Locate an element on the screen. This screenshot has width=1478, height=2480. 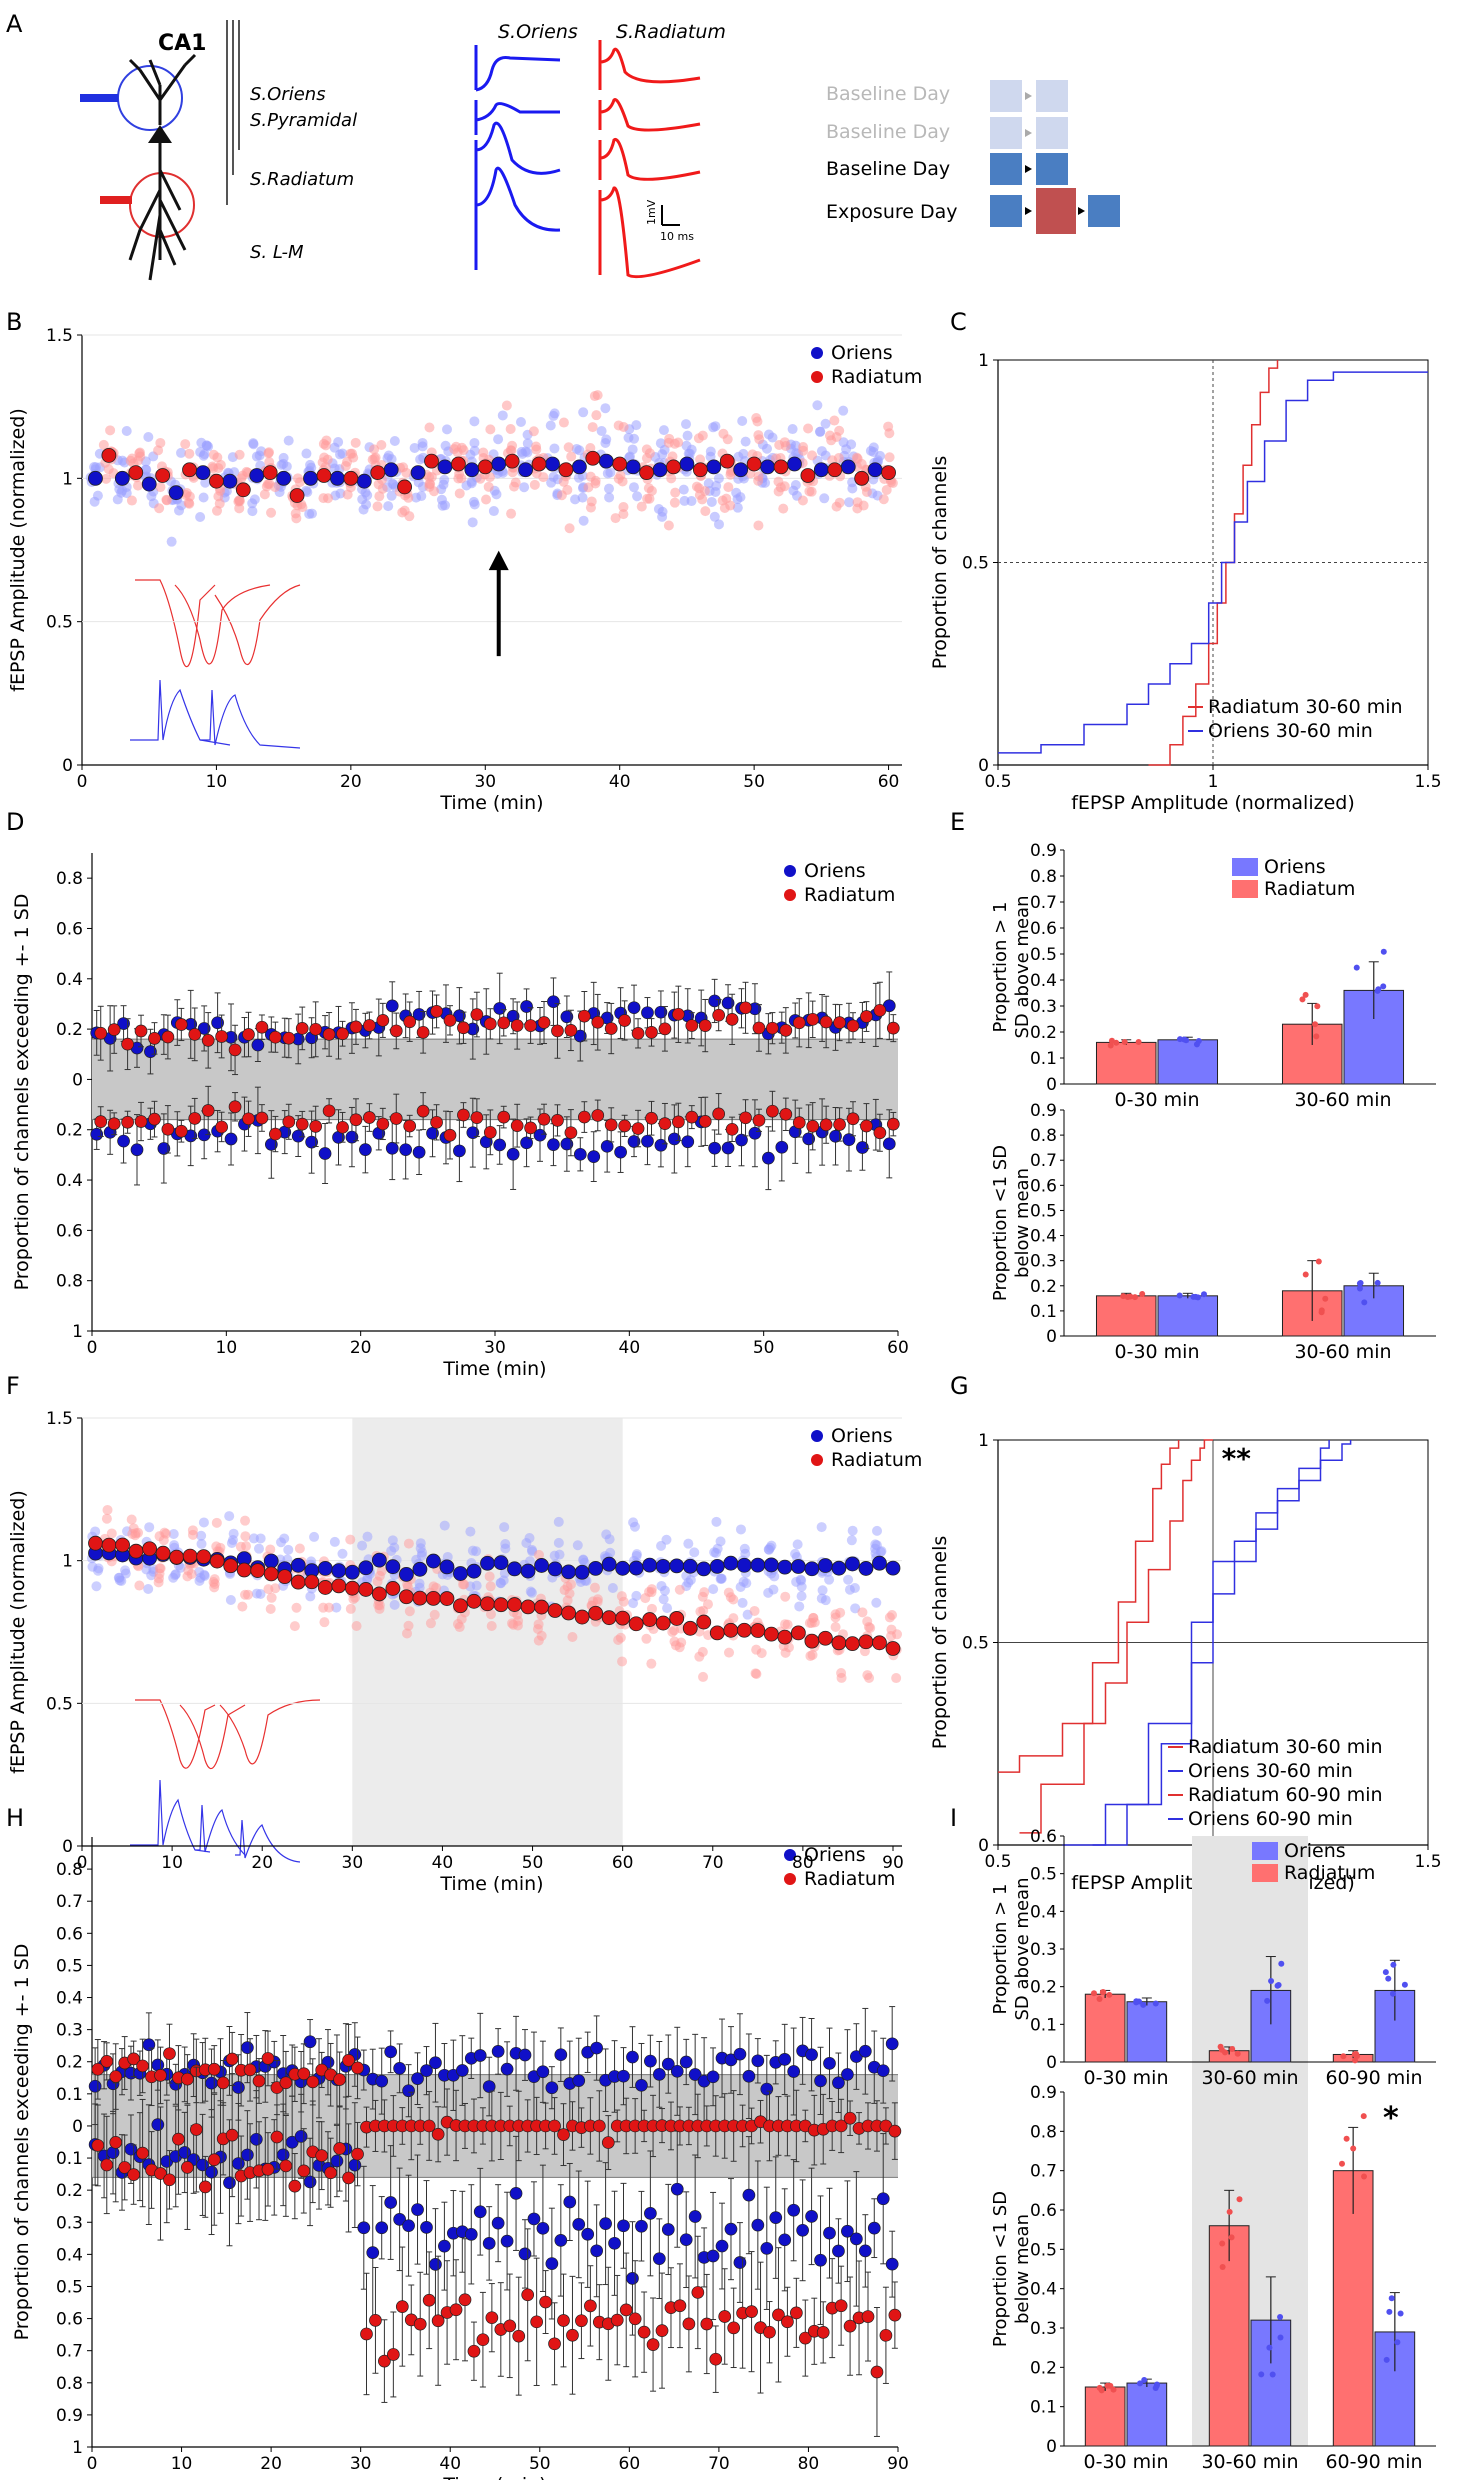
y-tick-label: 0.4 is located at coordinates (69, 1999).